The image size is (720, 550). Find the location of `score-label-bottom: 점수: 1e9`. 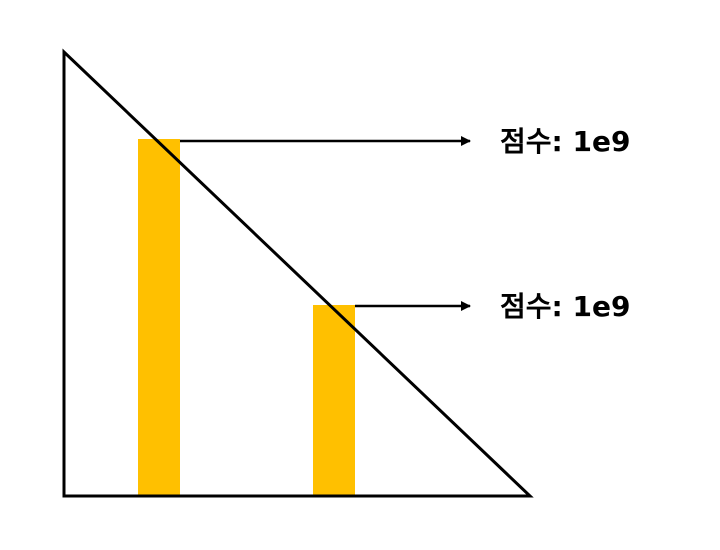

score-label-bottom: 점수: 1e9 is located at coordinates (565, 306).